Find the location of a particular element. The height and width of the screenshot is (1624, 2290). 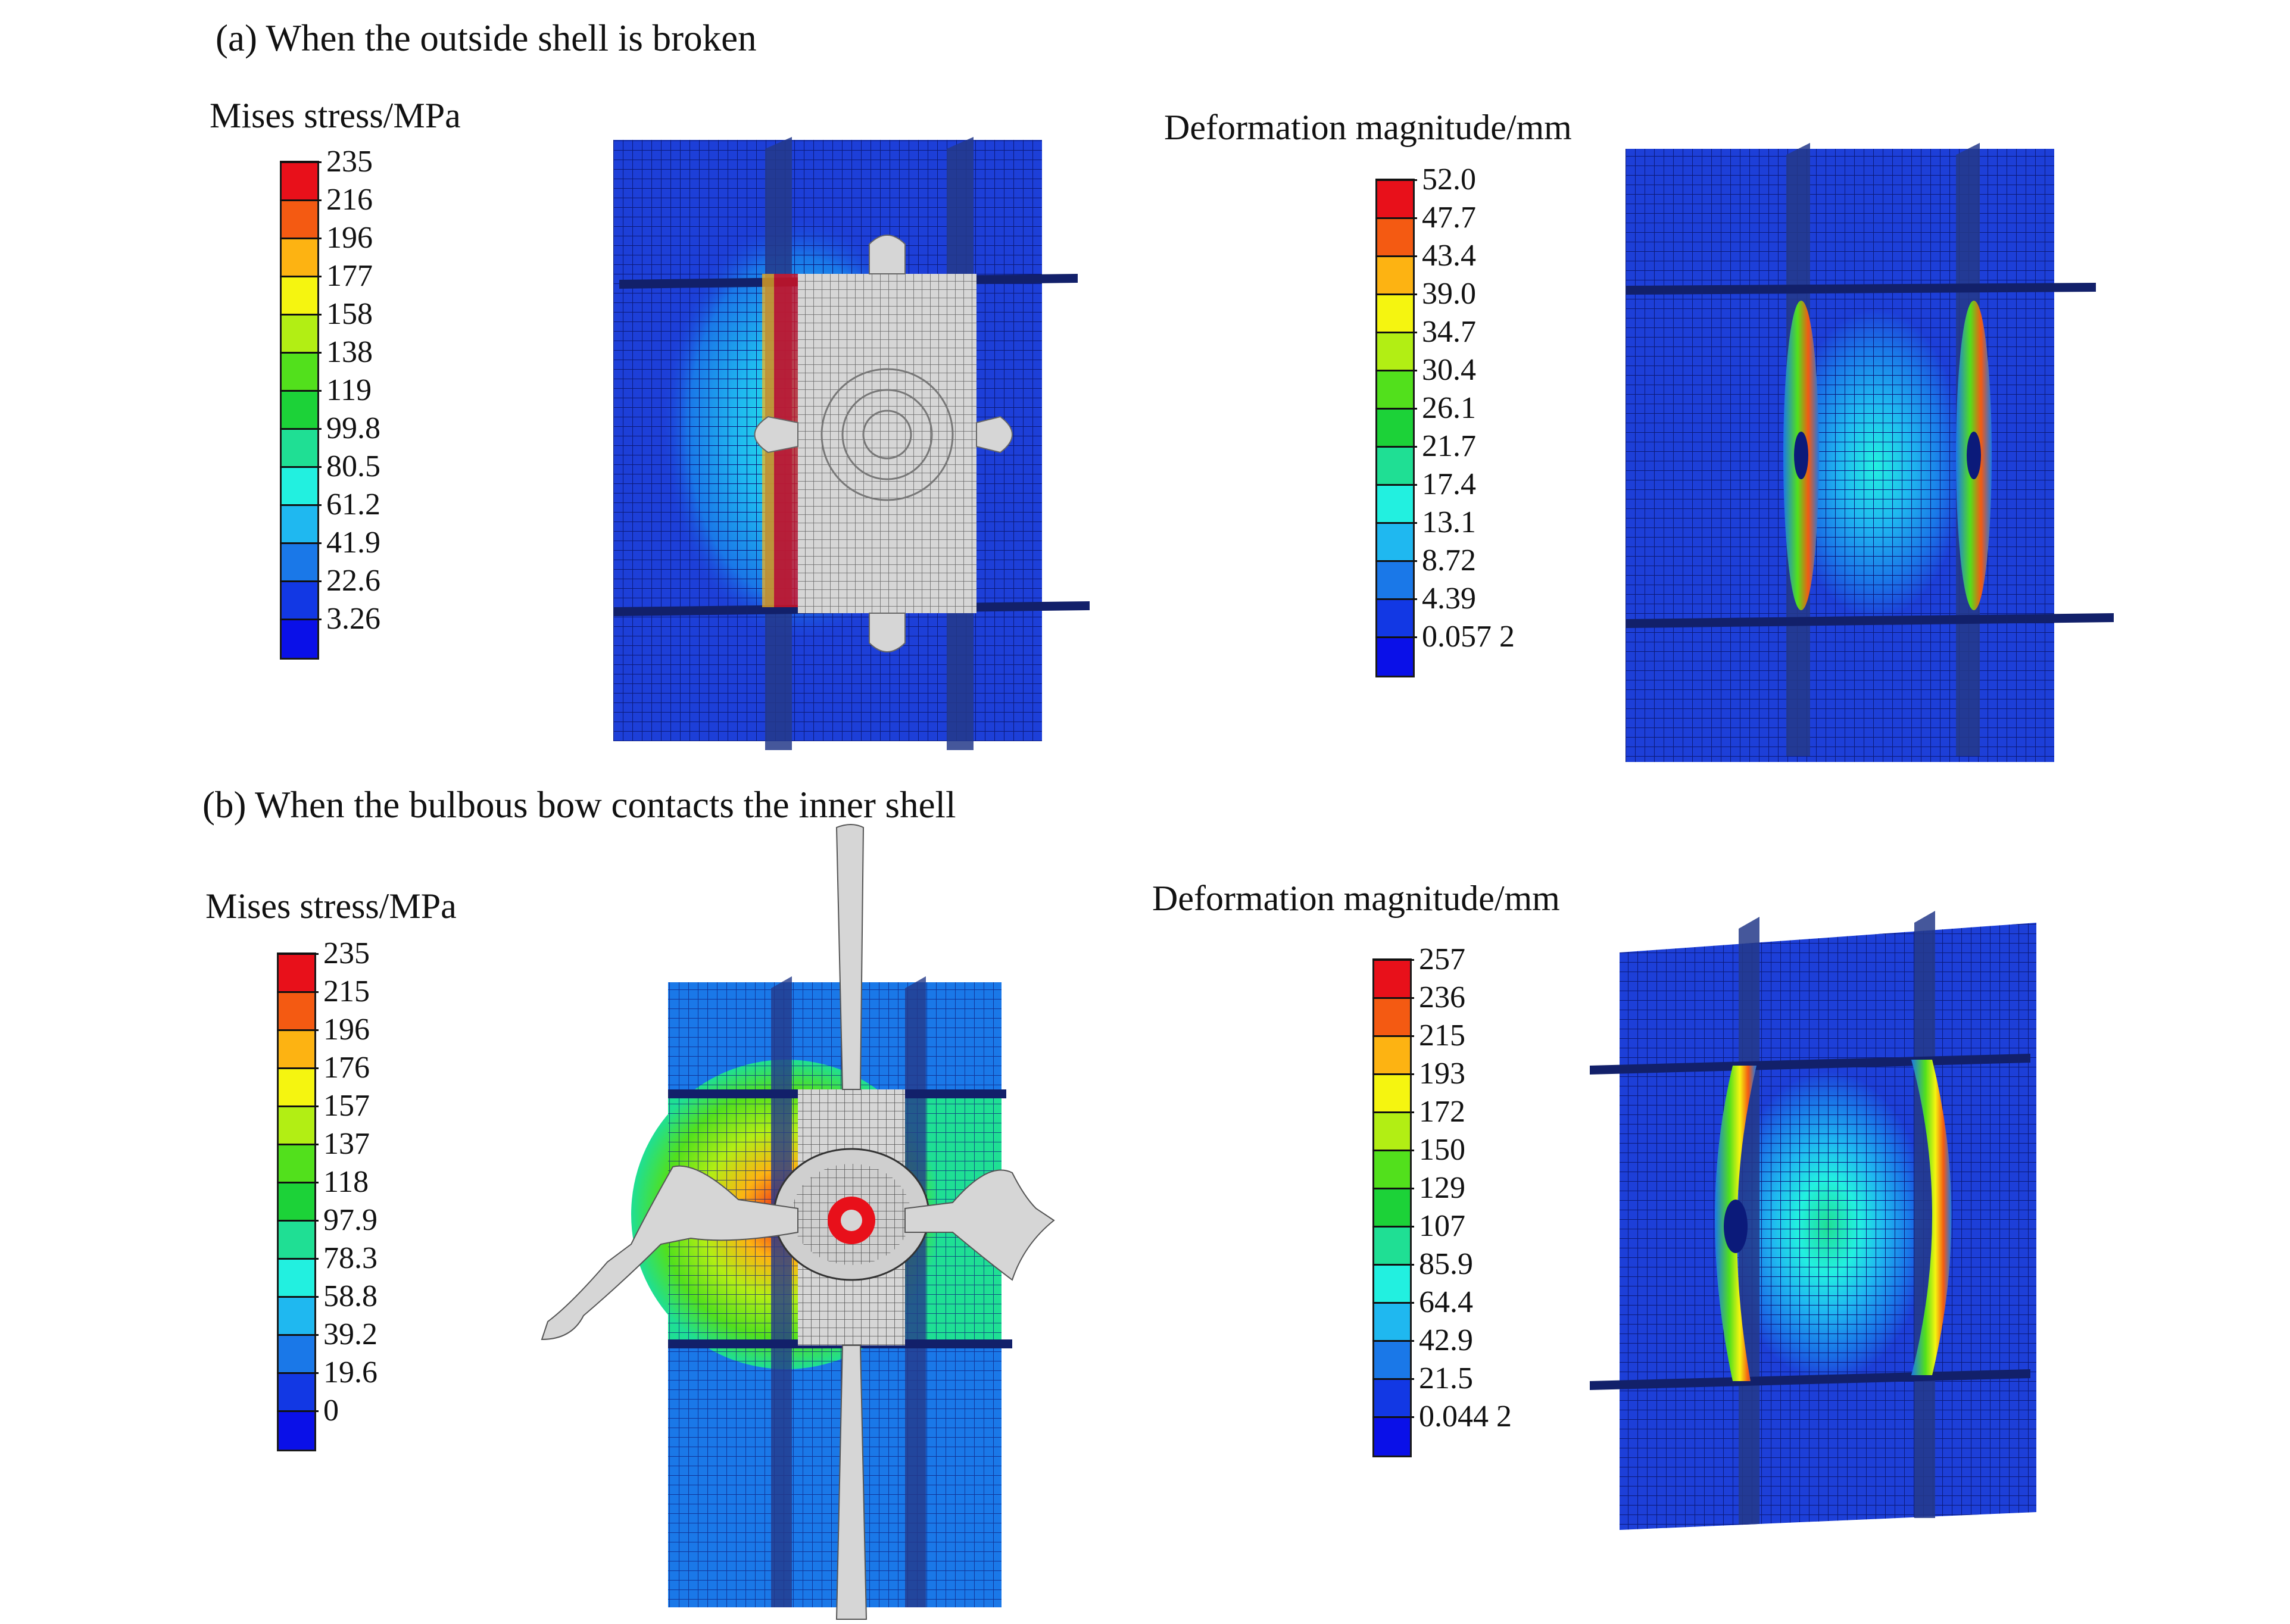

stress-legend-title-b: Mises stress/MPa is located at coordinates (331, 906).